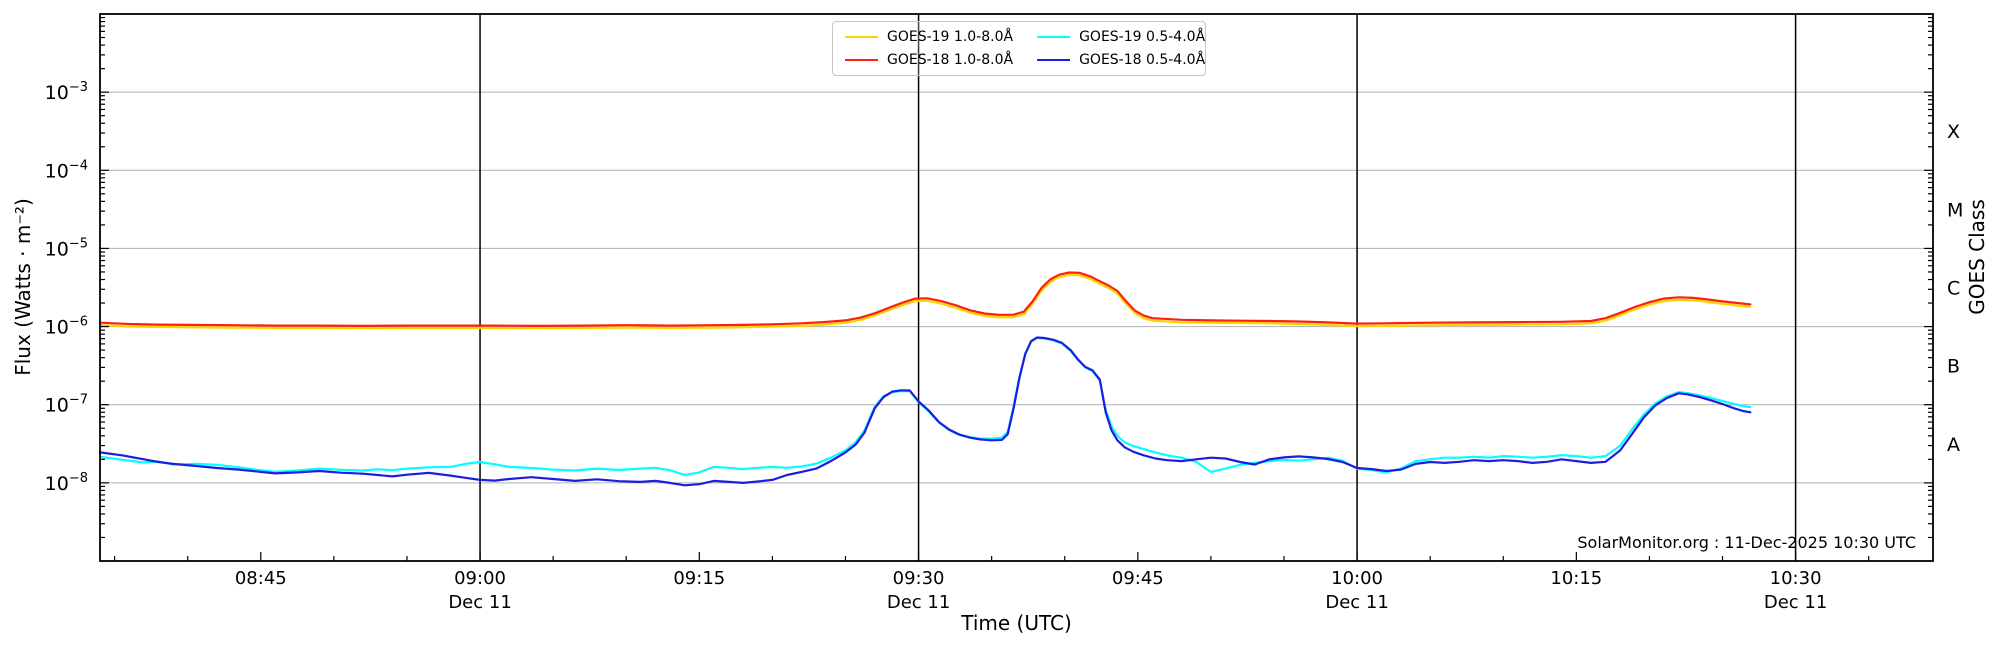 The height and width of the screenshot is (650, 2000). I want to click on goes-class-letter: A, so click(1953, 445).